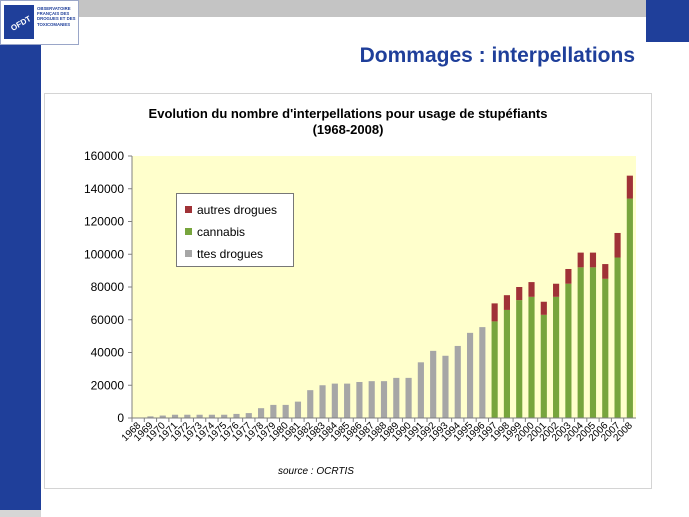  Describe the element at coordinates (617, 245) in the screenshot. I see `bar-autres-drogues-2007` at that location.